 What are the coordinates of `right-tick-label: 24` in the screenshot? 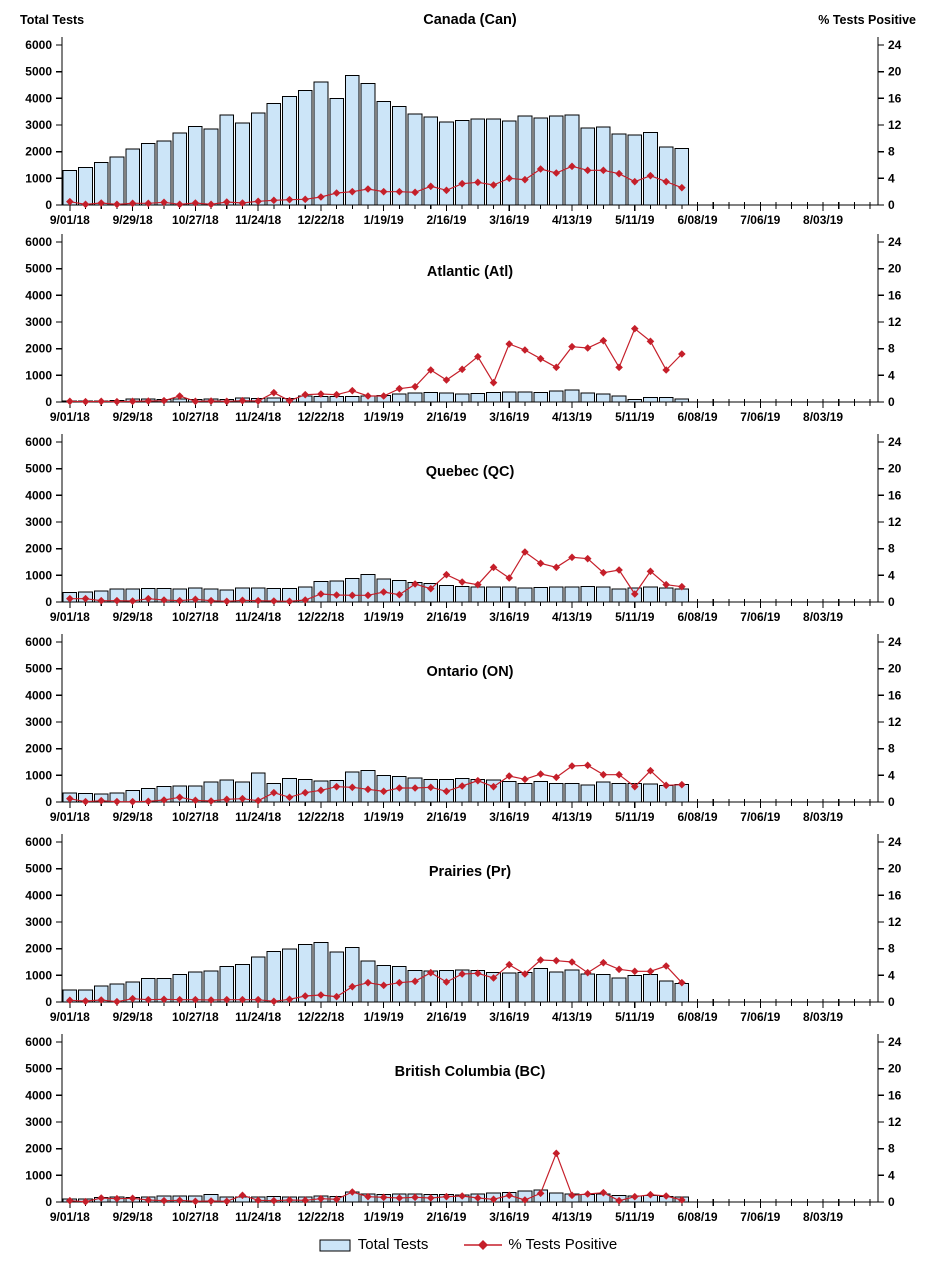 It's located at (895, 842).